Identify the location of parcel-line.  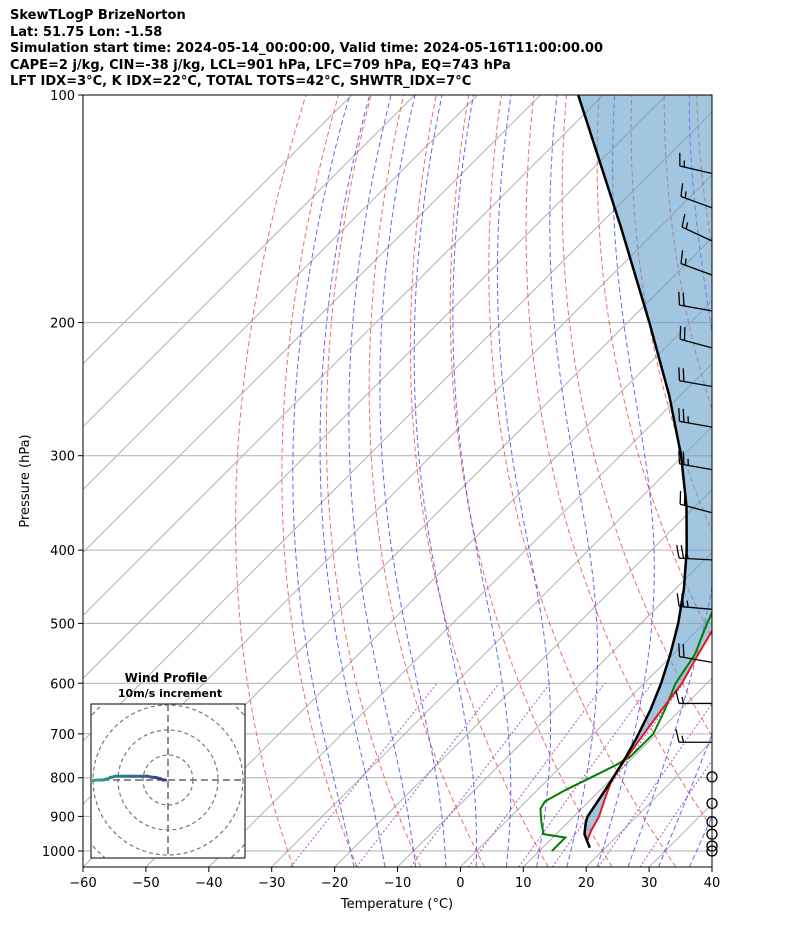
(632, 472).